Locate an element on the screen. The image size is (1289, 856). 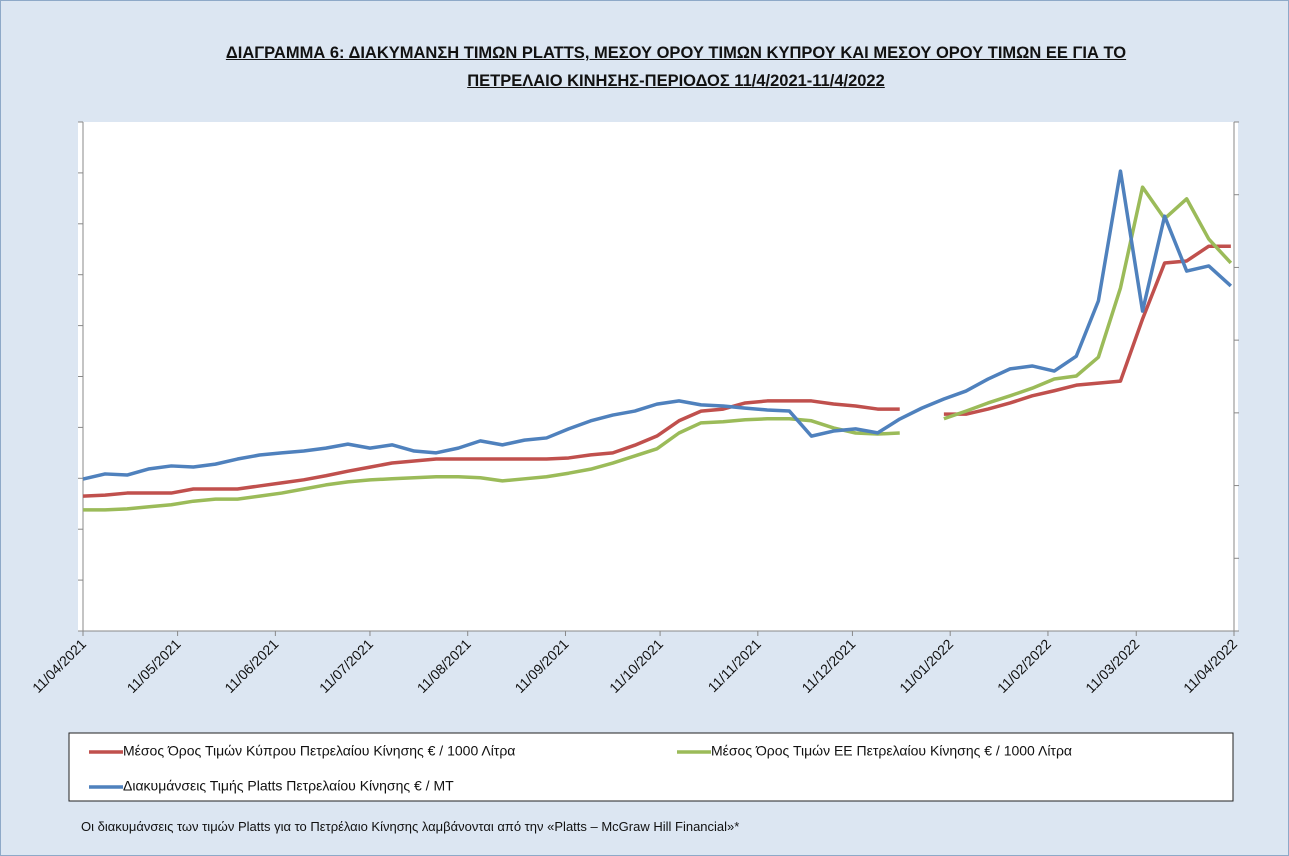
x-tick-label: 11/11/2021 is located at coordinates (735, 666).